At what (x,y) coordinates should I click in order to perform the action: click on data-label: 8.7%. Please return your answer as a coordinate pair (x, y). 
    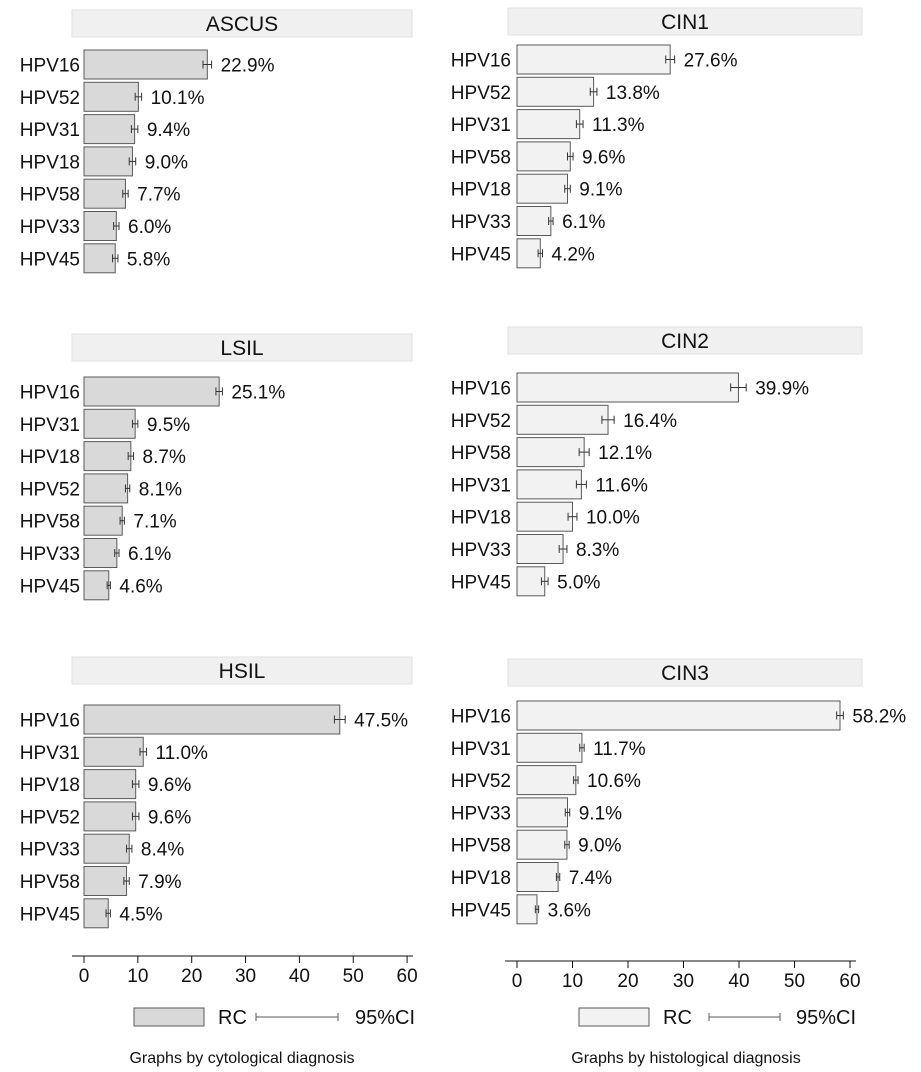
    Looking at the image, I should click on (164, 457).